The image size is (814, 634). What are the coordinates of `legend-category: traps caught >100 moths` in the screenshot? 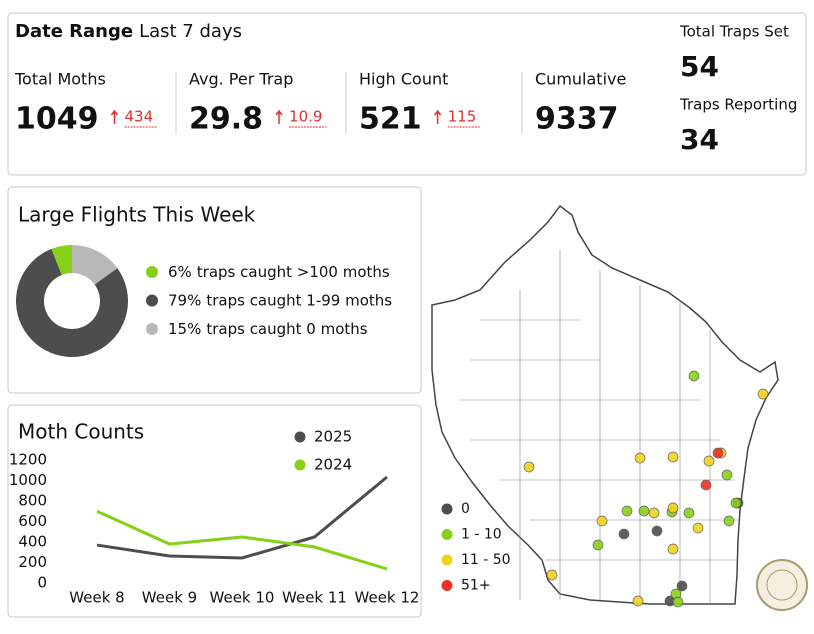 It's located at (293, 272).